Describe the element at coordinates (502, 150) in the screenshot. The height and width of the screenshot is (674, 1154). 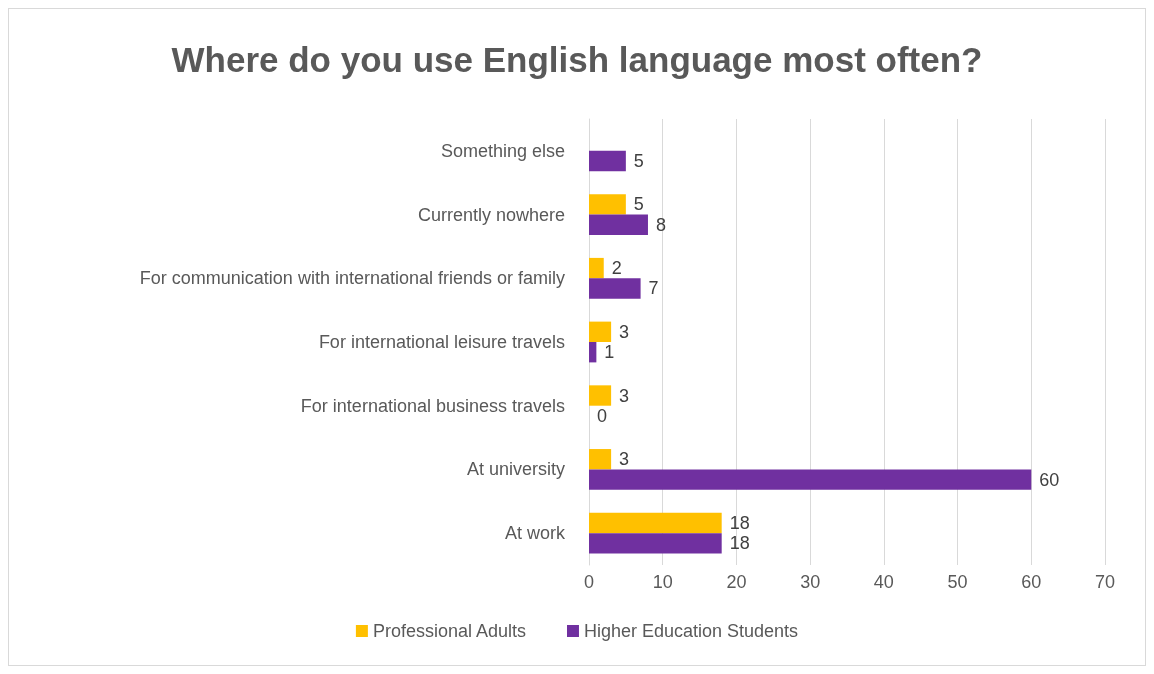
I see `y-tick-label: Something else` at that location.